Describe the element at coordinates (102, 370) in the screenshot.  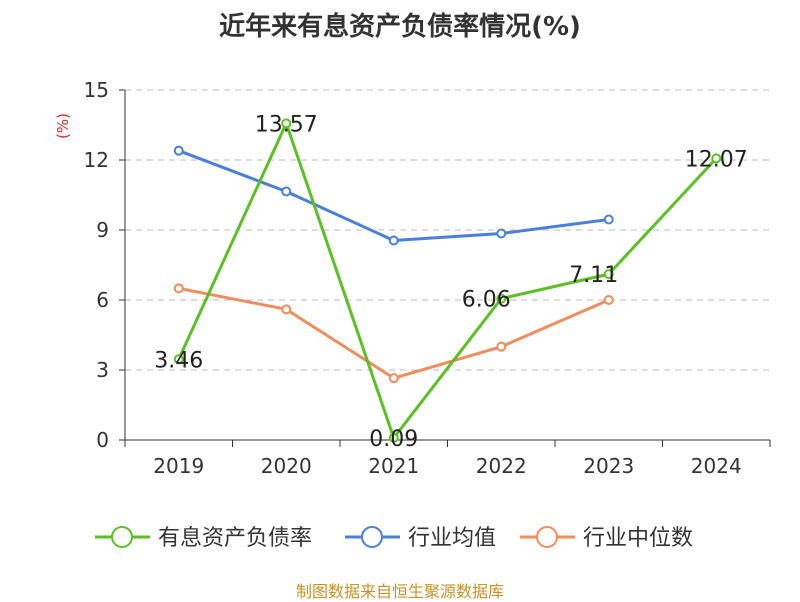
I see `y-tick-label: 3` at that location.